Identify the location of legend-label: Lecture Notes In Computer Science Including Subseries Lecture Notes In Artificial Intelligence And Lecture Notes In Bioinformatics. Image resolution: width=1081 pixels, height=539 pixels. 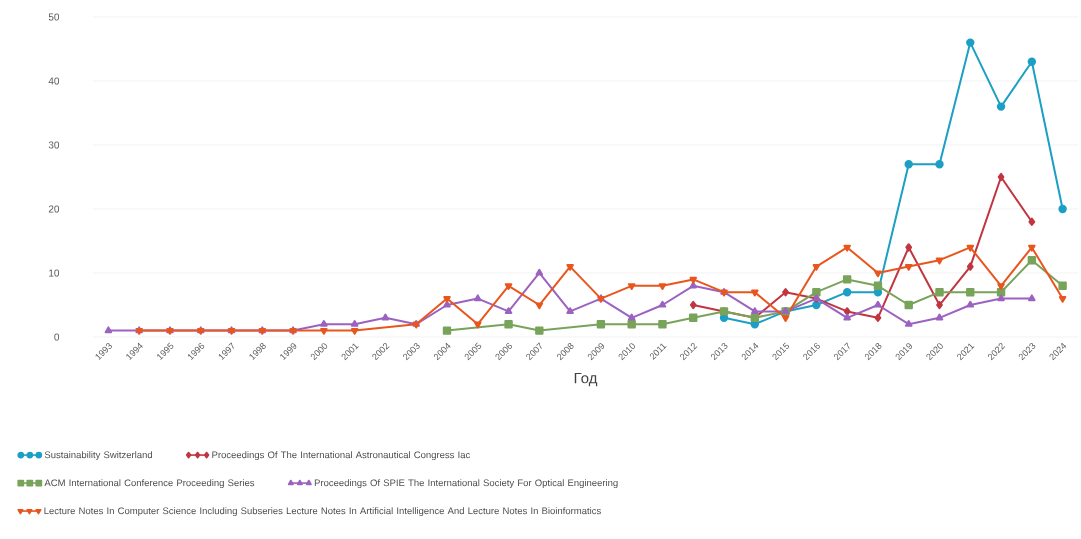
(322, 512).